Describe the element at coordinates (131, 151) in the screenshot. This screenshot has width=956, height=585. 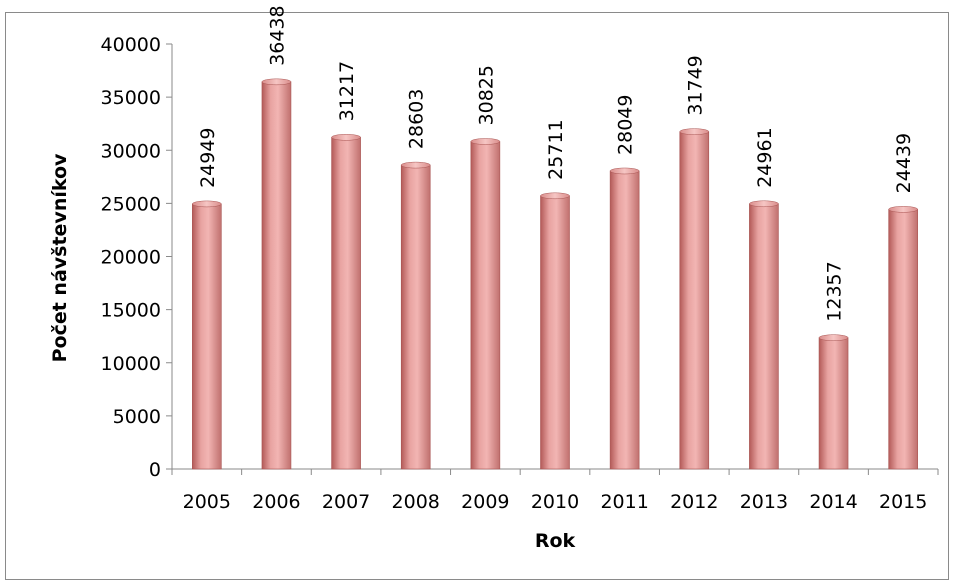
I see `y-tick-label: 30000` at that location.